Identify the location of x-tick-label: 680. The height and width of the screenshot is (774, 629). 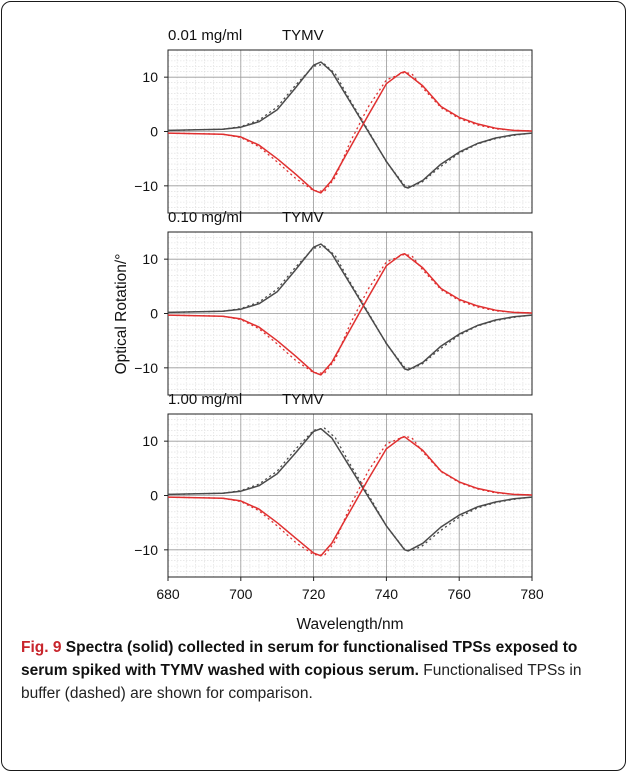
(168, 594).